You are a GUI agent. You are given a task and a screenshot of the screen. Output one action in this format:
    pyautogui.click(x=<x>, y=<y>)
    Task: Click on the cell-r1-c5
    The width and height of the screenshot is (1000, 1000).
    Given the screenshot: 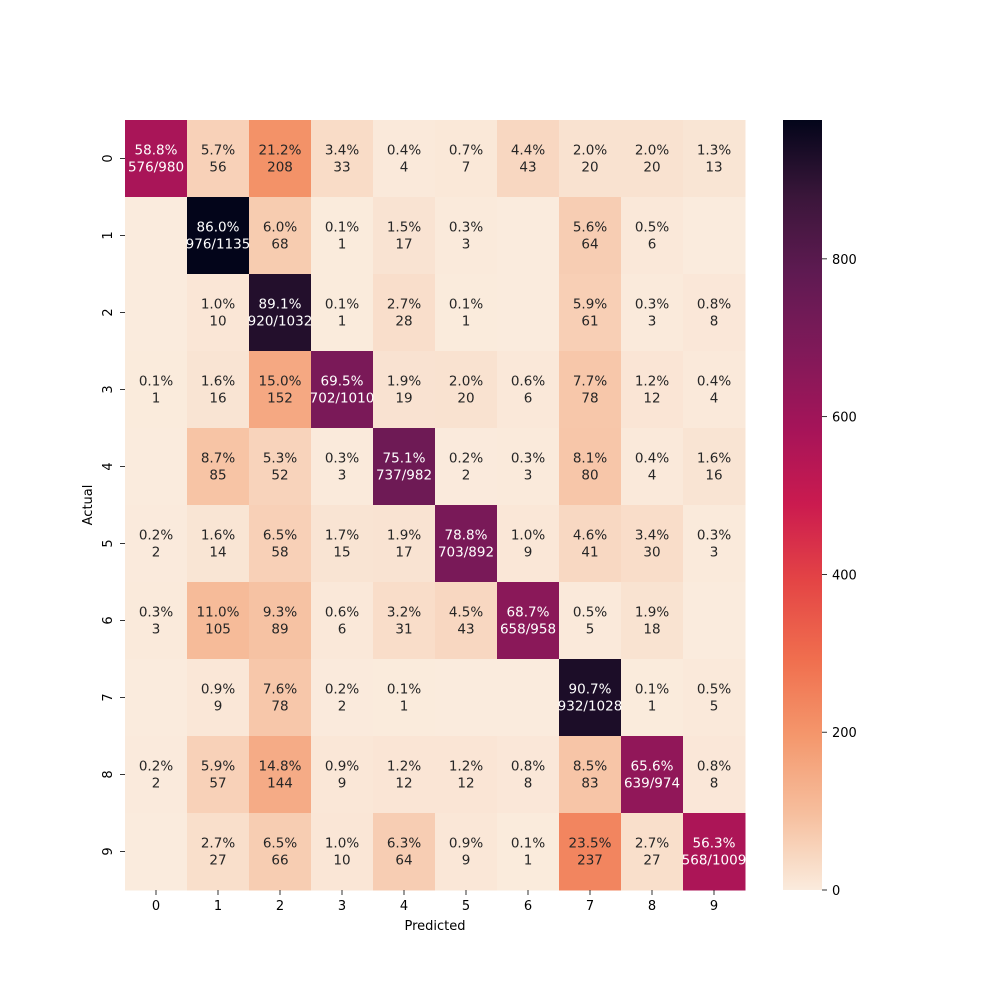 What is the action you would take?
    pyautogui.click(x=466, y=236)
    